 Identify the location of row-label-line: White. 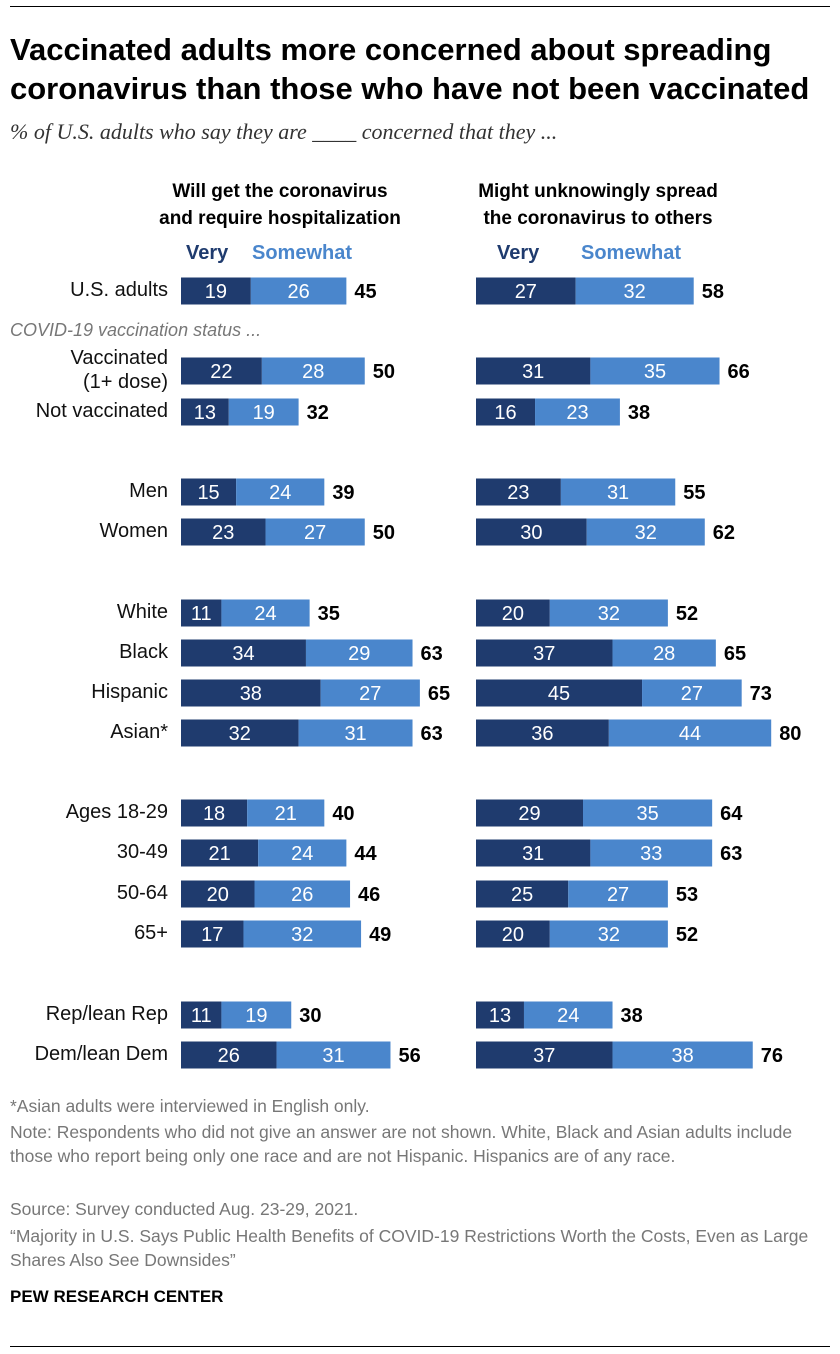
(142, 612).